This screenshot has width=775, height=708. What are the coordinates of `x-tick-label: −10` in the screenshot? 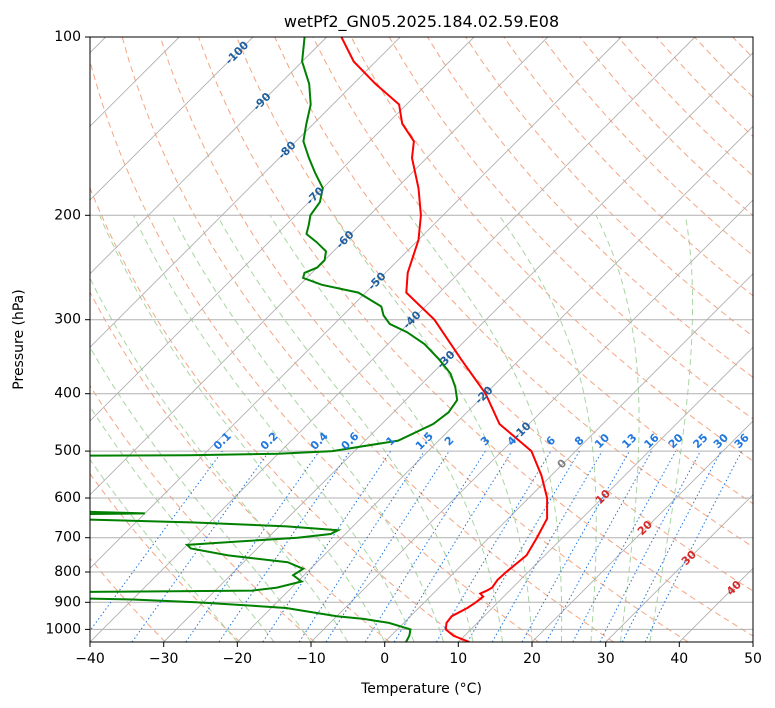 It's located at (311, 659).